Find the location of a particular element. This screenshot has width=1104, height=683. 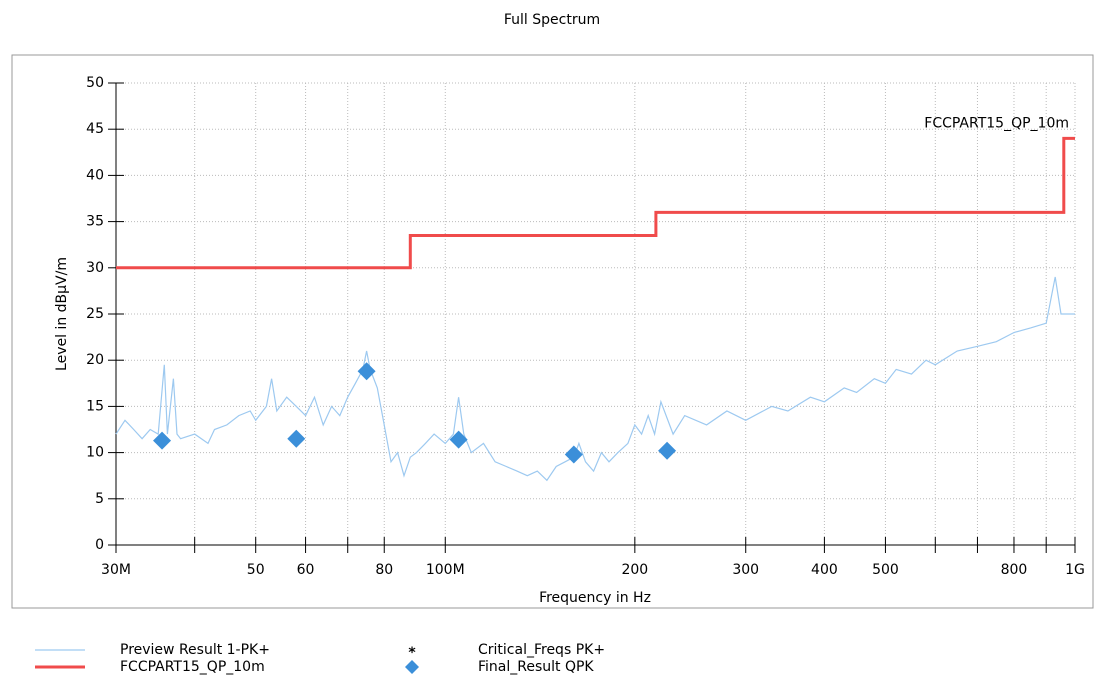

x-axis-label: Frequency in Hz is located at coordinates (595, 598).